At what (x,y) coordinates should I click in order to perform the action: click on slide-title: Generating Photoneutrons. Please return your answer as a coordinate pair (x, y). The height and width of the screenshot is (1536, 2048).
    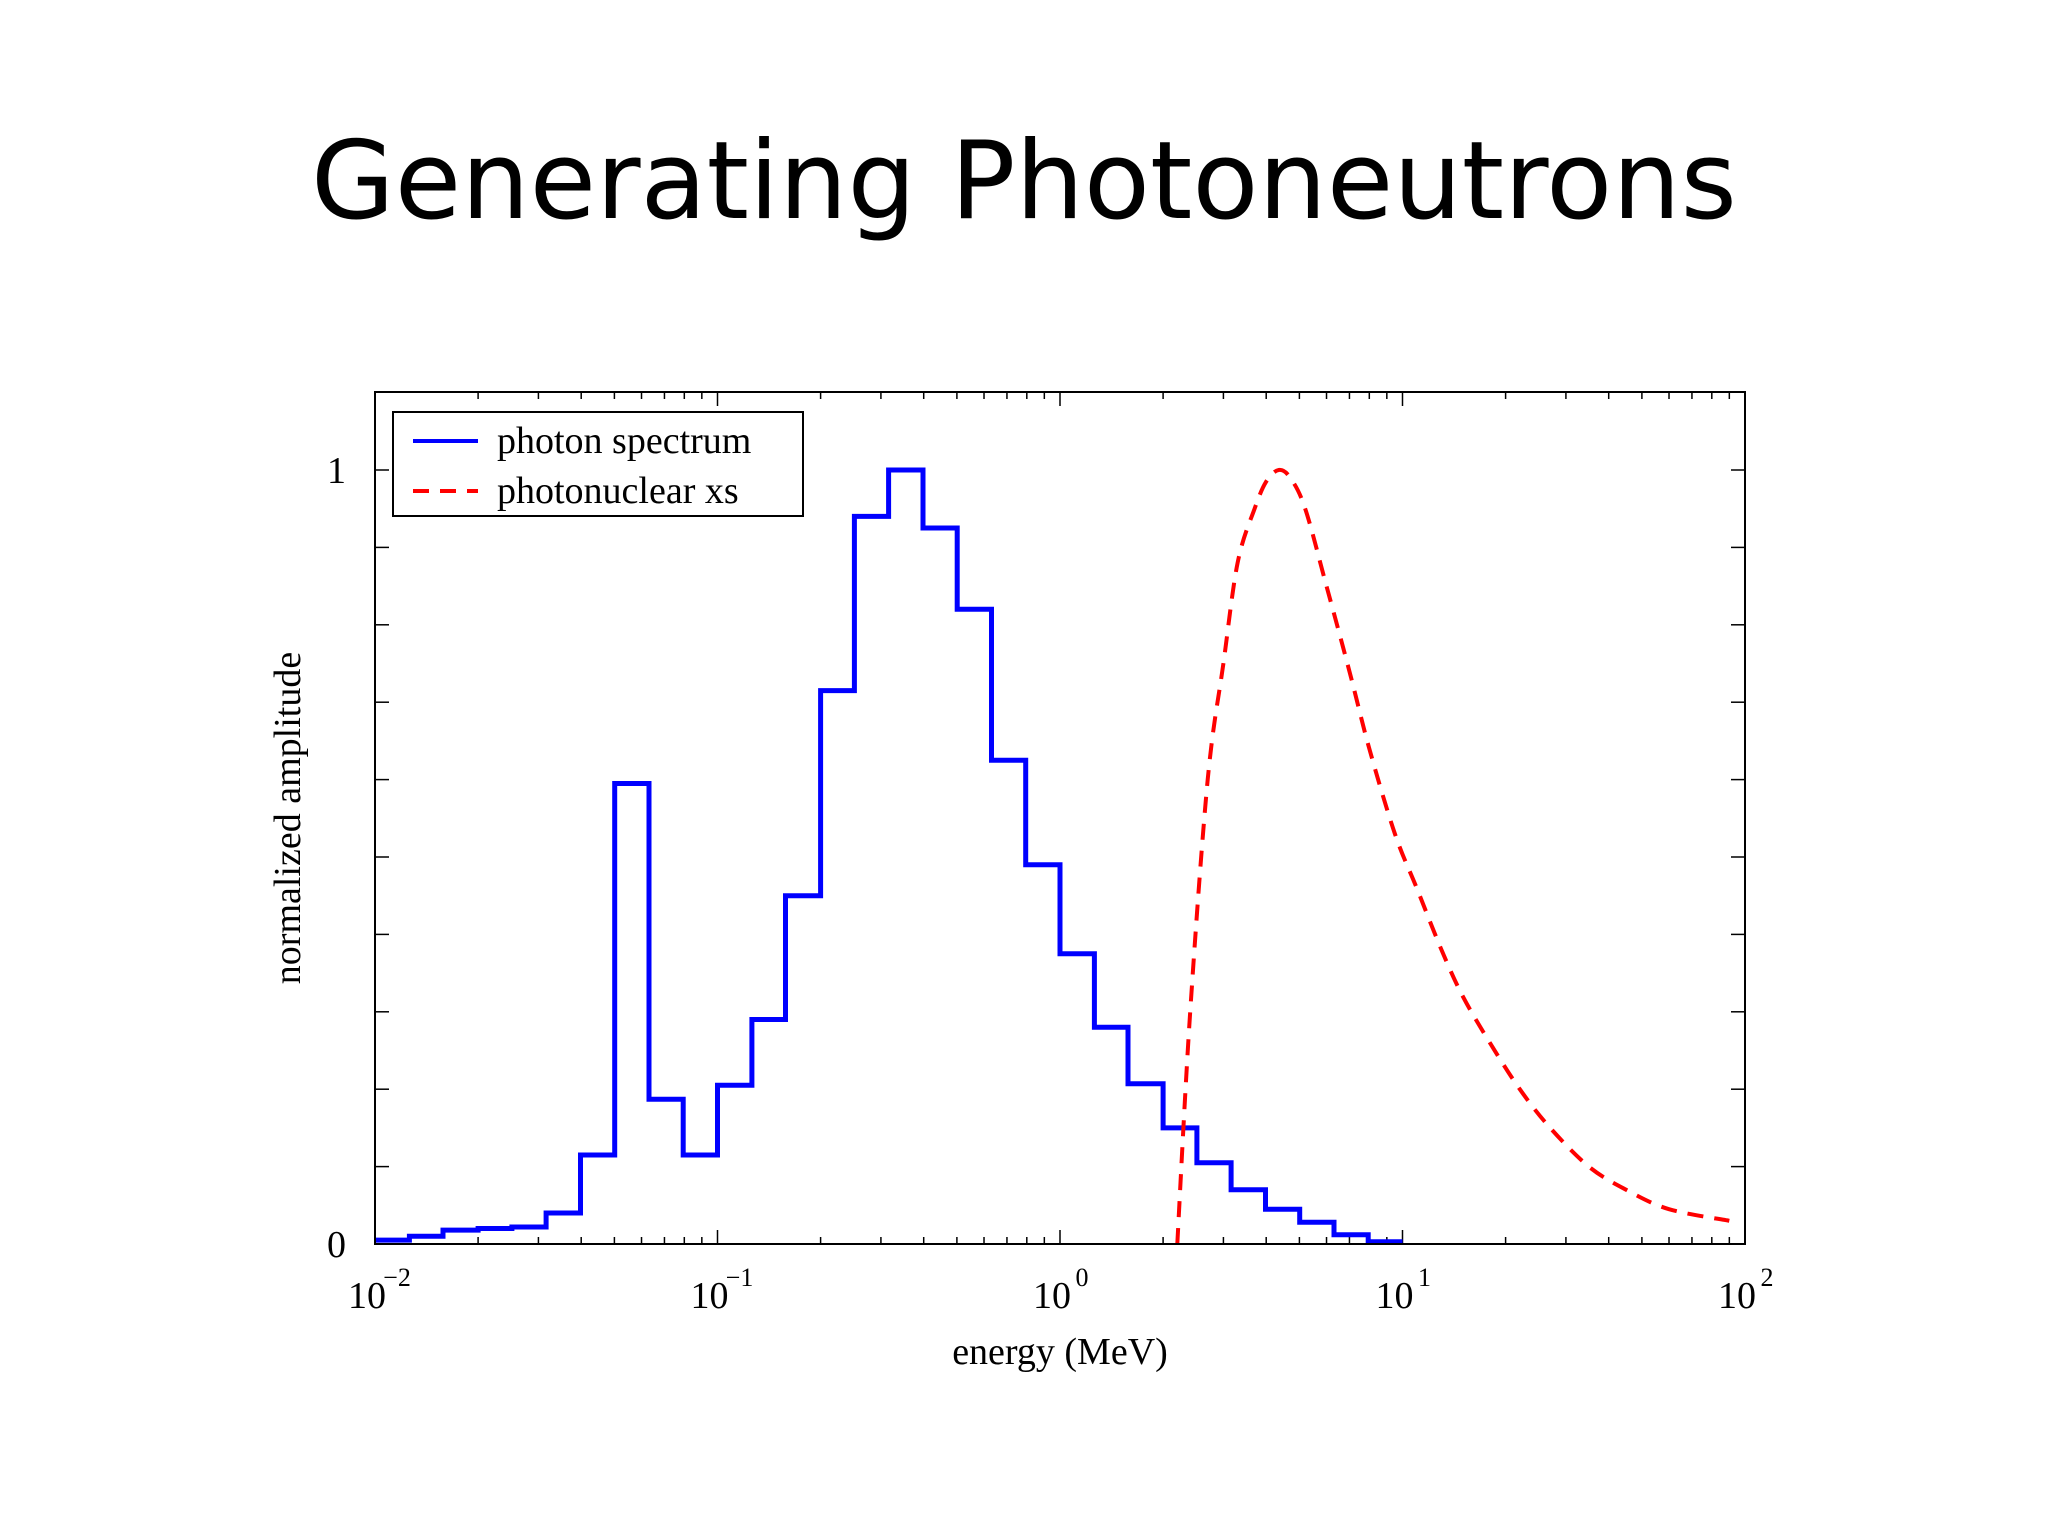
    Looking at the image, I should click on (1024, 181).